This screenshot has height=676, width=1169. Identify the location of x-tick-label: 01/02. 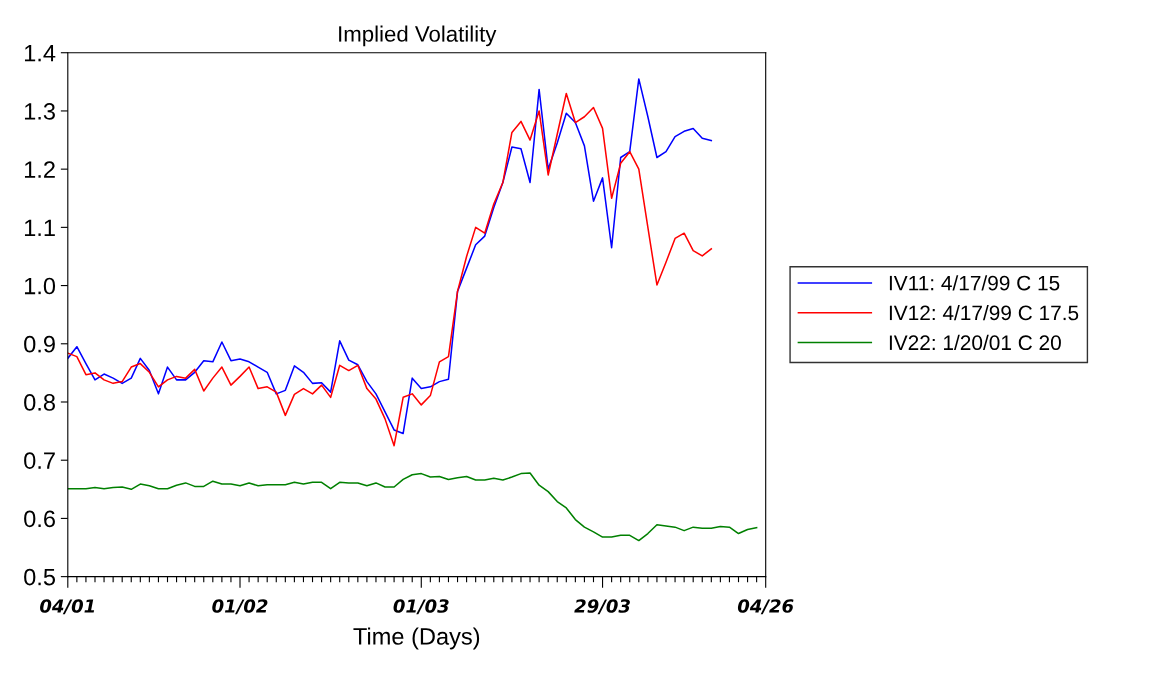
(240, 607).